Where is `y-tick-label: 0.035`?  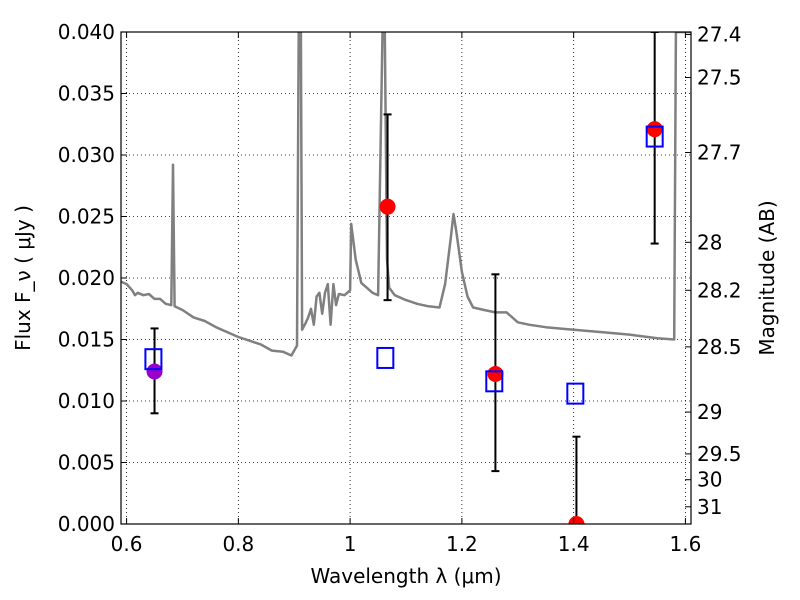 y-tick-label: 0.035 is located at coordinates (86, 94).